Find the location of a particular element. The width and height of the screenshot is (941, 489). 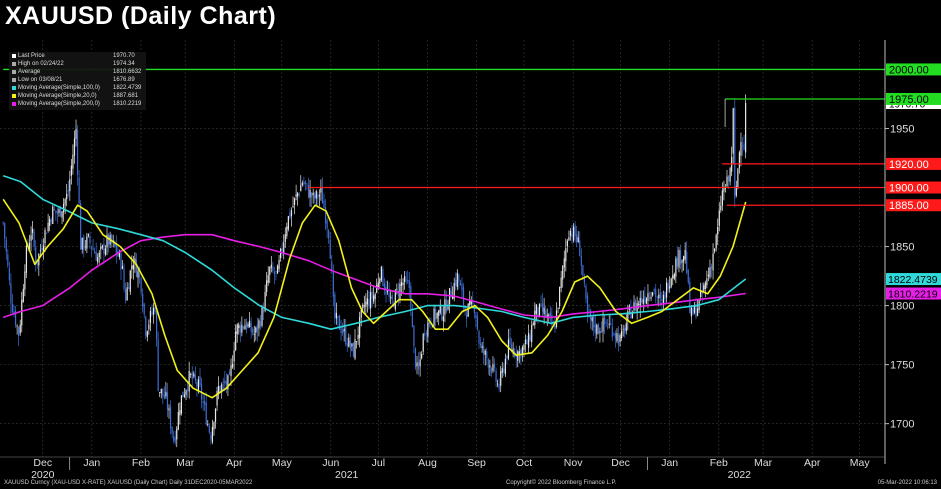

legend-label: Moving Average(Simple,100,0) is located at coordinates (59, 88).